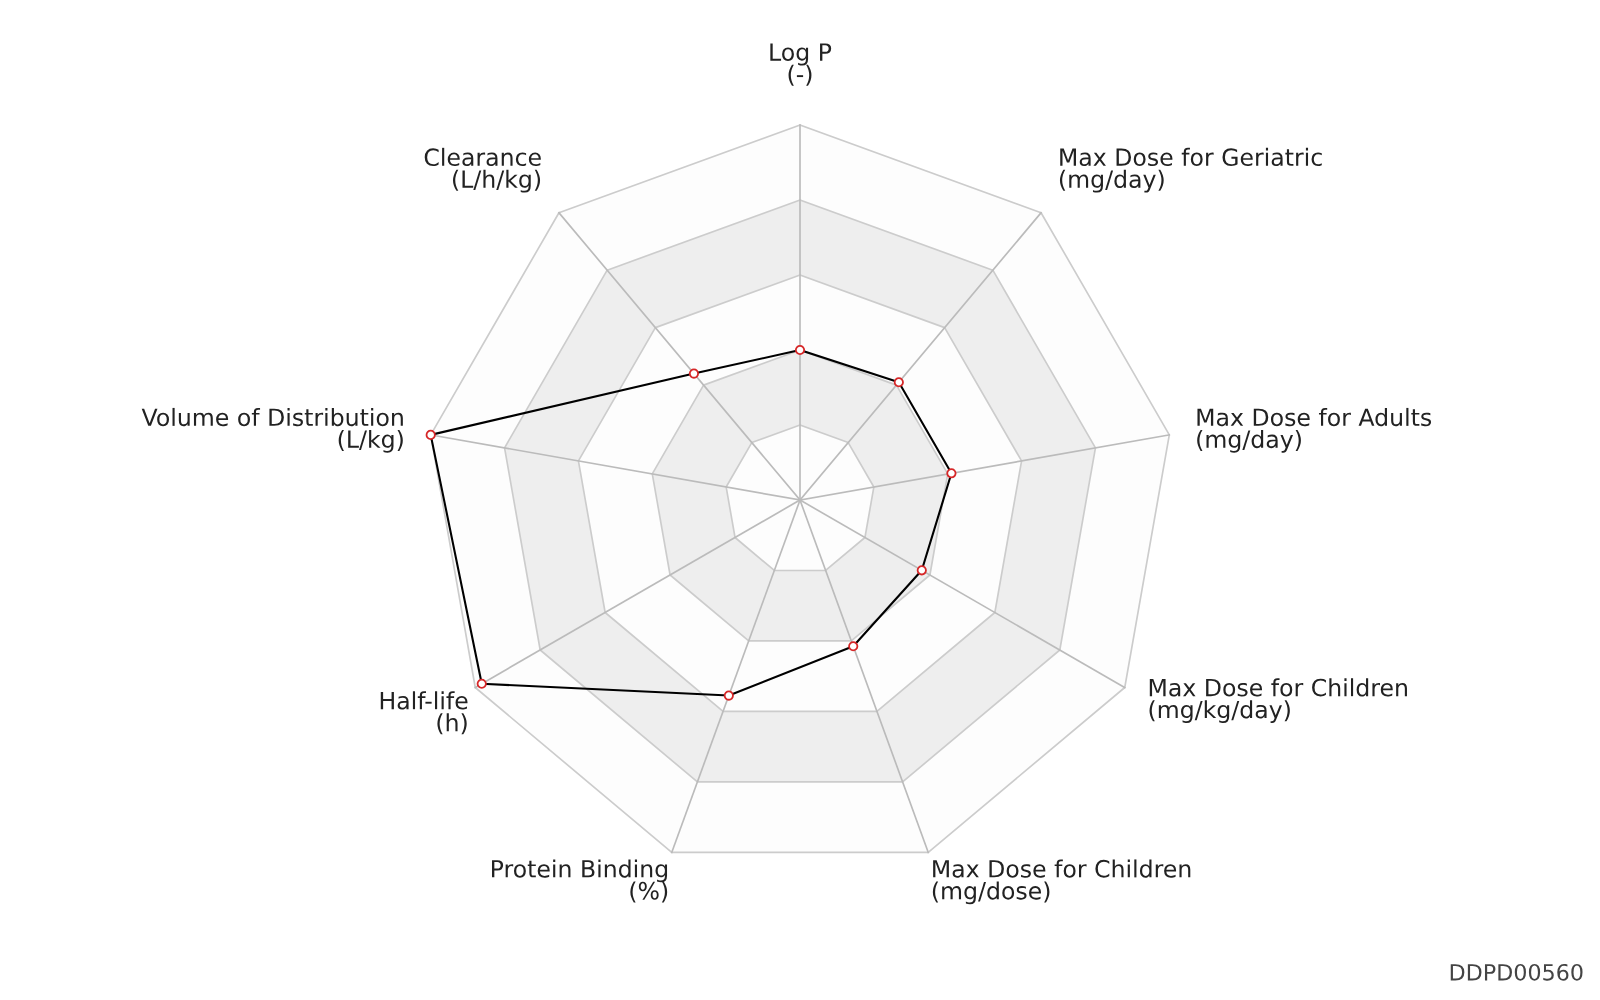  What do you see at coordinates (1190, 170) in the screenshot?
I see `spoke-label: Max Dose for Geriatric (mg/day)` at bounding box center [1190, 170].